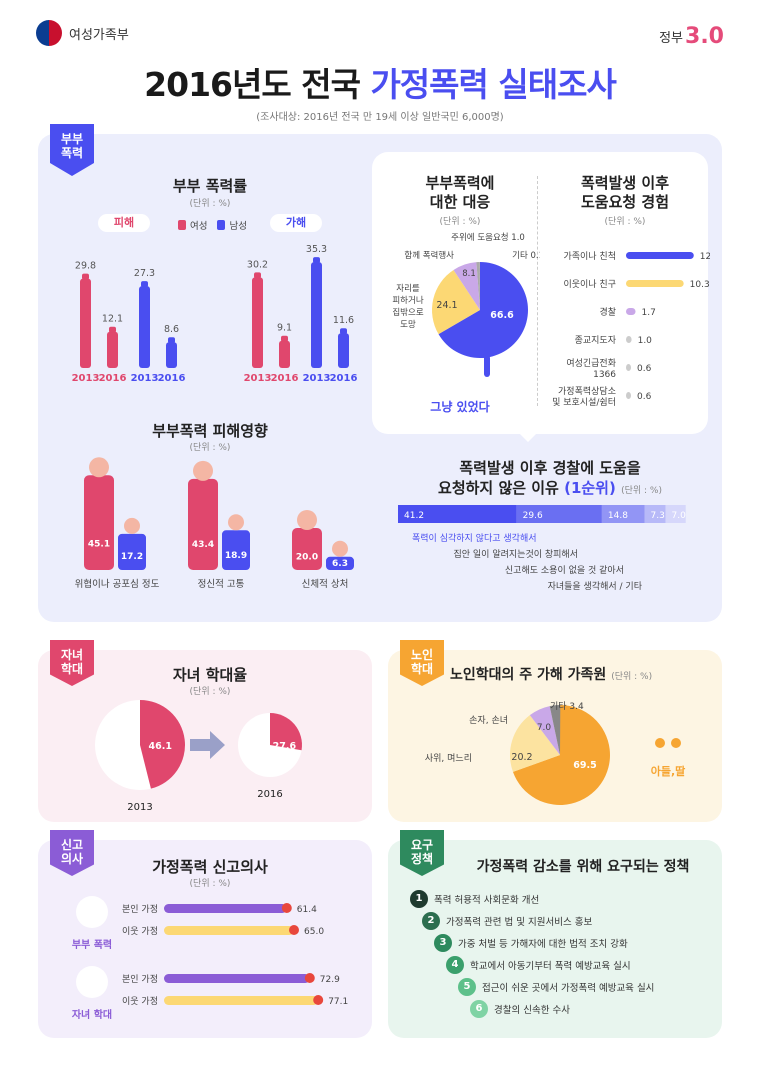  What do you see at coordinates (210, 867) in the screenshot?
I see `report-title: 가정폭력 신고의사` at bounding box center [210, 867].